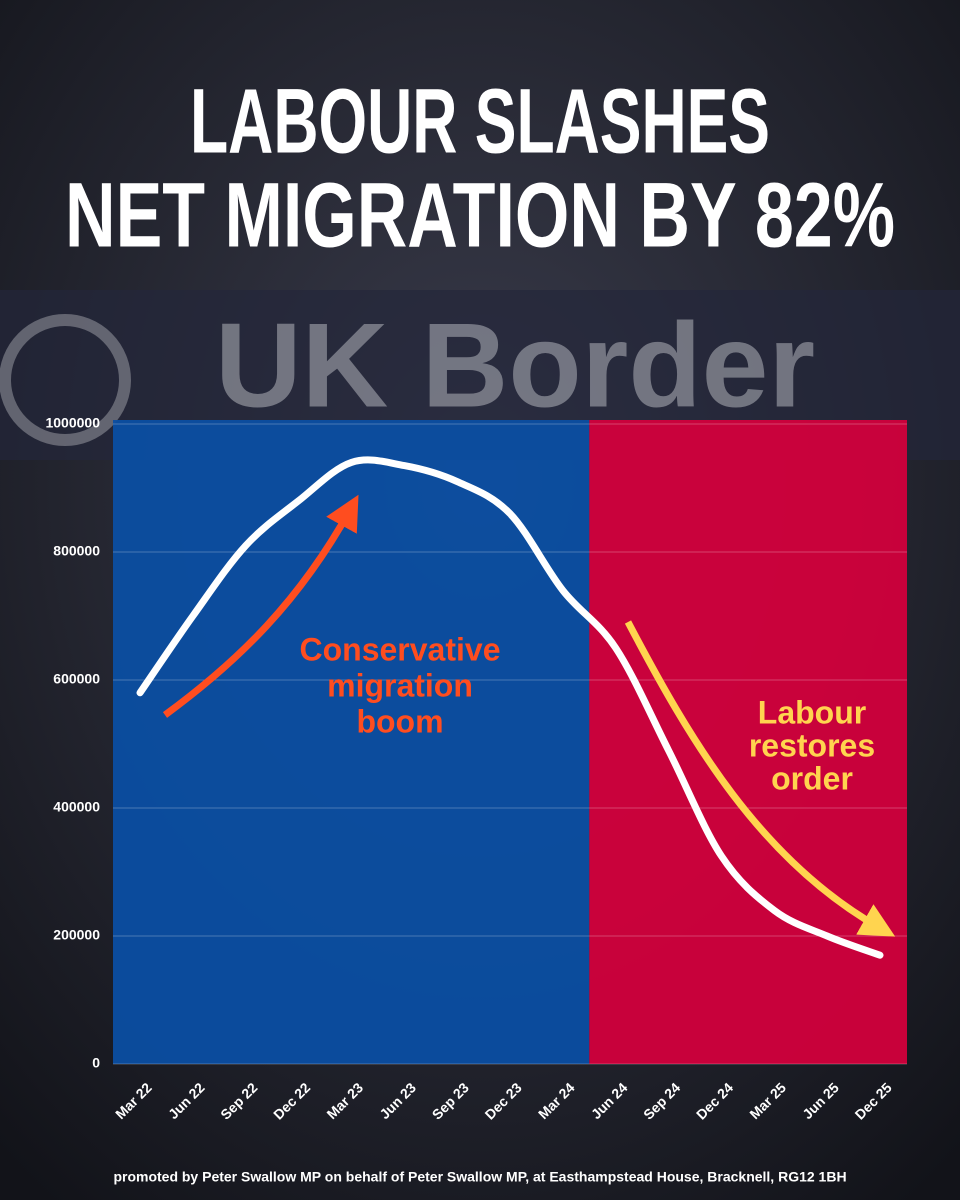 The image size is (960, 1200). What do you see at coordinates (812, 745) in the screenshot?
I see `annotation: restores` at bounding box center [812, 745].